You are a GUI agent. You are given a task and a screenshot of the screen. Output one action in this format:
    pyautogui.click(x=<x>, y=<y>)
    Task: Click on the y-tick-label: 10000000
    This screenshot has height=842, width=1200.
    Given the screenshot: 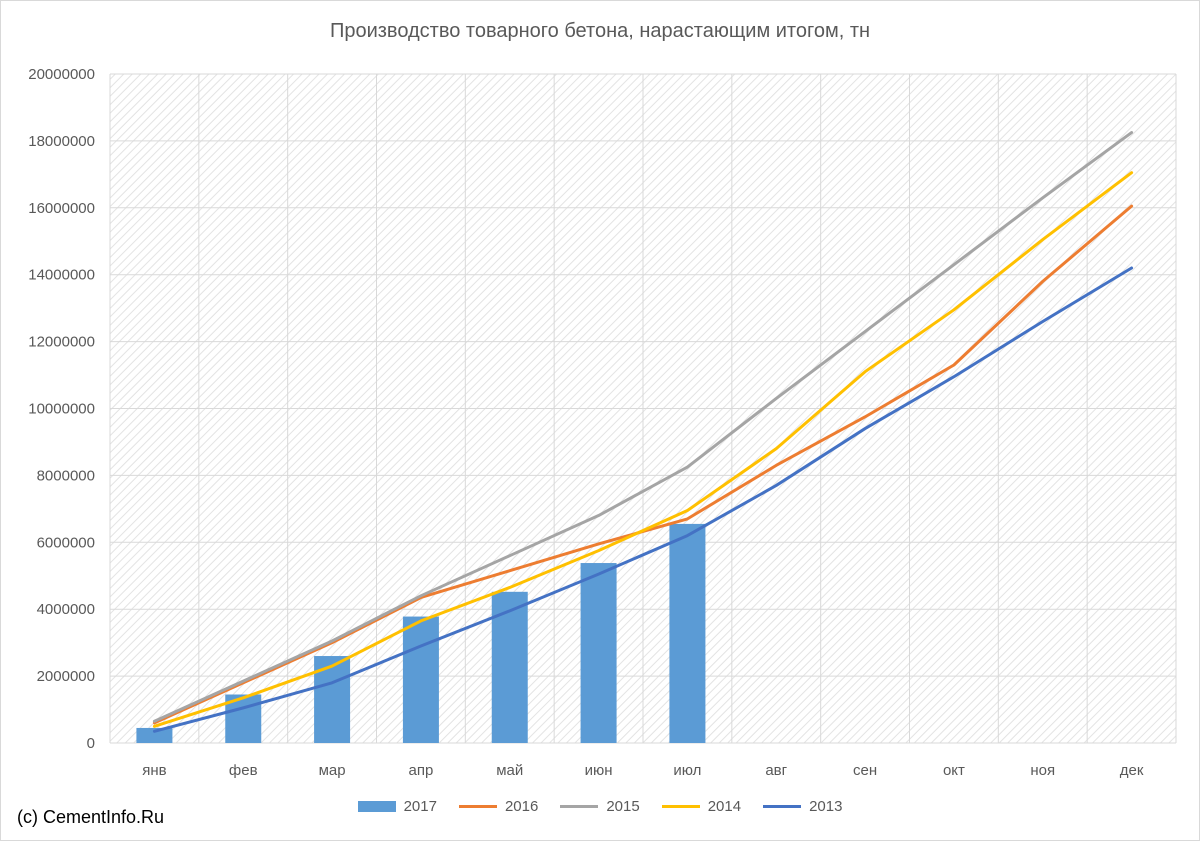 What is the action you would take?
    pyautogui.click(x=61, y=409)
    